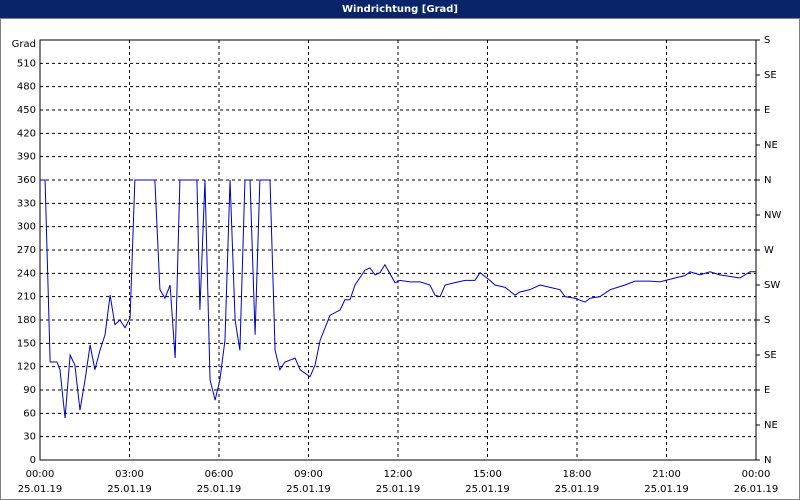  Describe the element at coordinates (26, 367) in the screenshot. I see `y-tick-label: 120` at that location.